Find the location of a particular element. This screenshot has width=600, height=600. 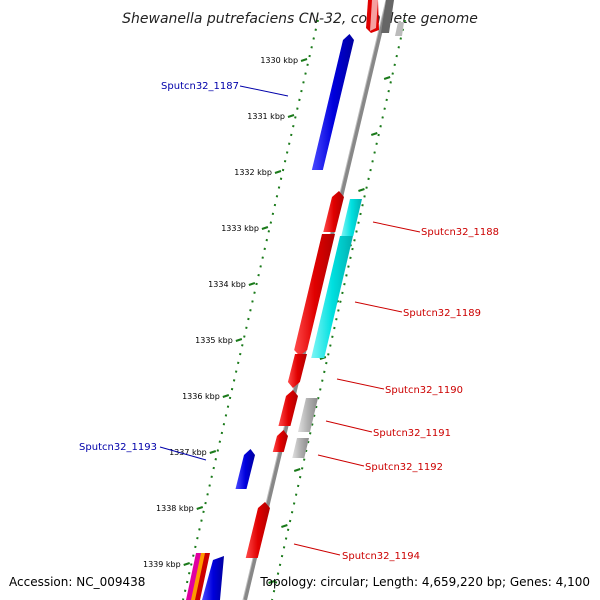

gene-label-1187: Sputcn32_1187 is located at coordinates (200, 86).